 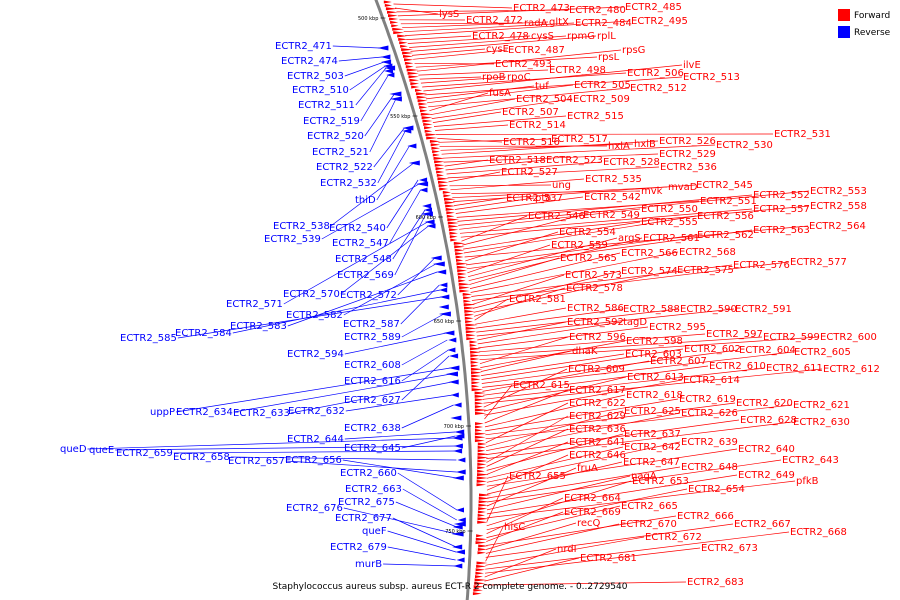 What do you see at coordinates (541, 8) in the screenshot?
I see `forward-feature-label: ECTR2_473` at bounding box center [541, 8].